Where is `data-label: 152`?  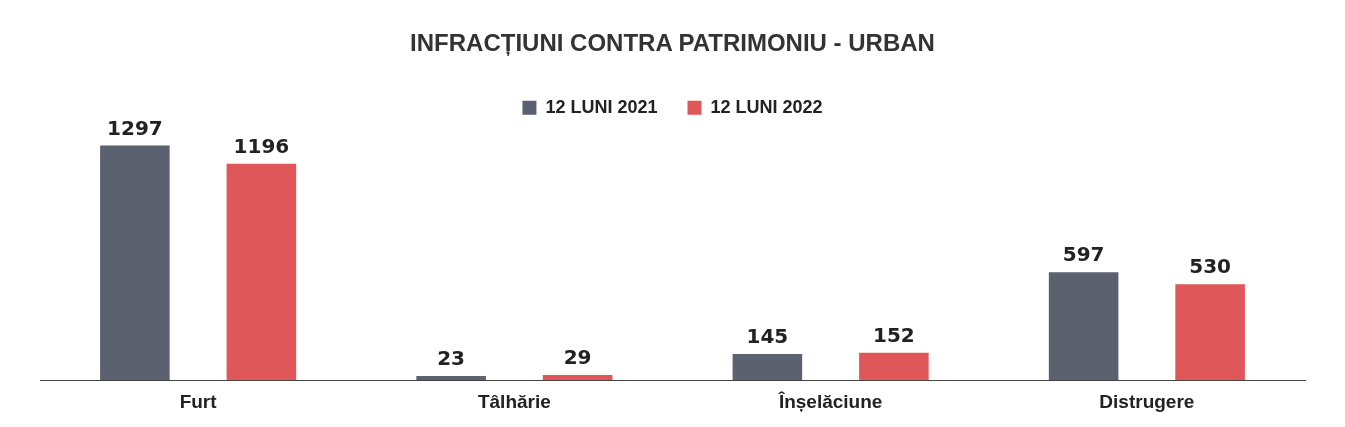 data-label: 152 is located at coordinates (894, 334).